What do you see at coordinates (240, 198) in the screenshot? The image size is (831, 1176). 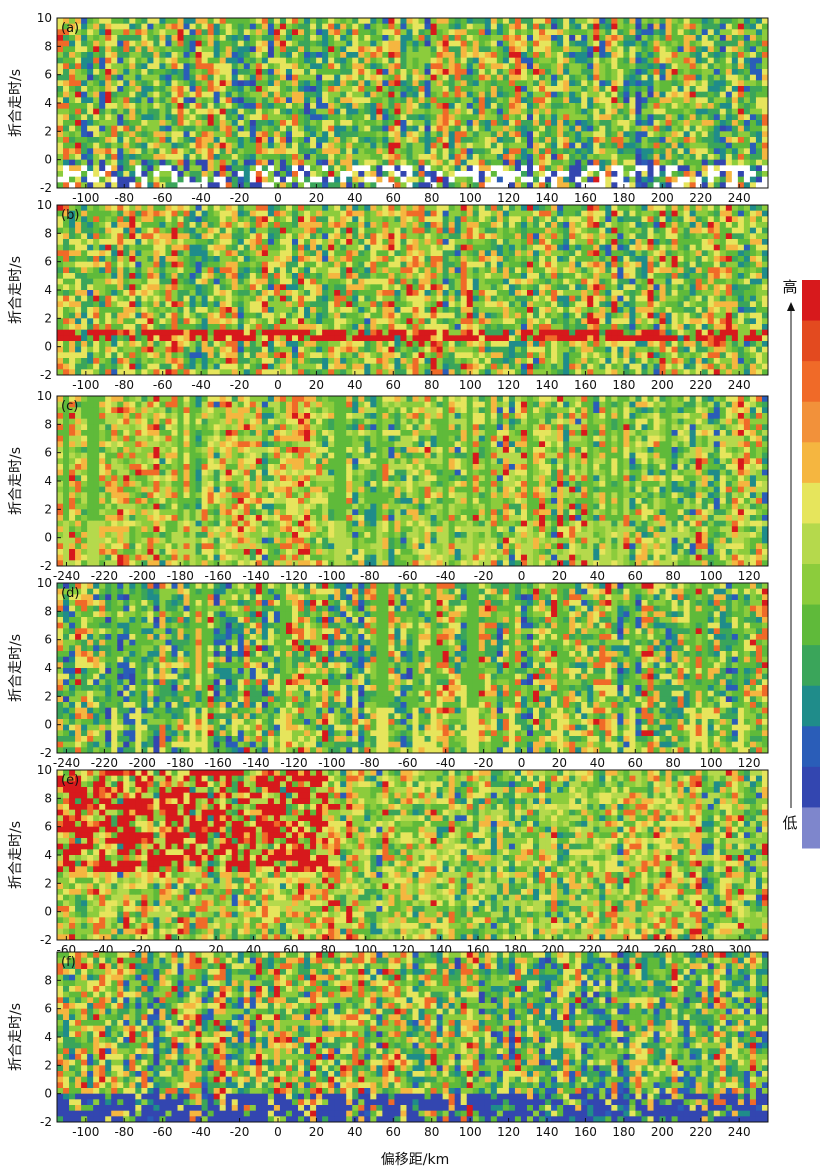 I see `x-tick-label: -20` at bounding box center [240, 198].